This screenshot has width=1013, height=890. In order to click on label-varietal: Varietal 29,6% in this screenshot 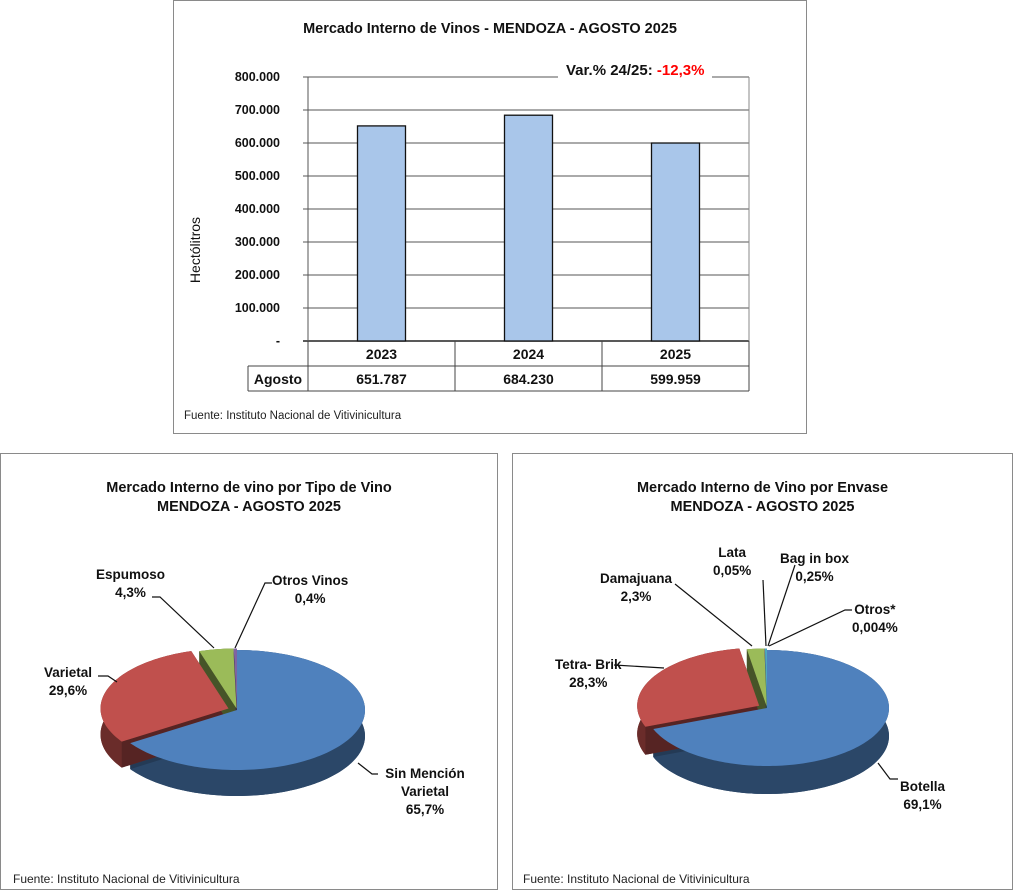, I will do `click(68, 681)`.